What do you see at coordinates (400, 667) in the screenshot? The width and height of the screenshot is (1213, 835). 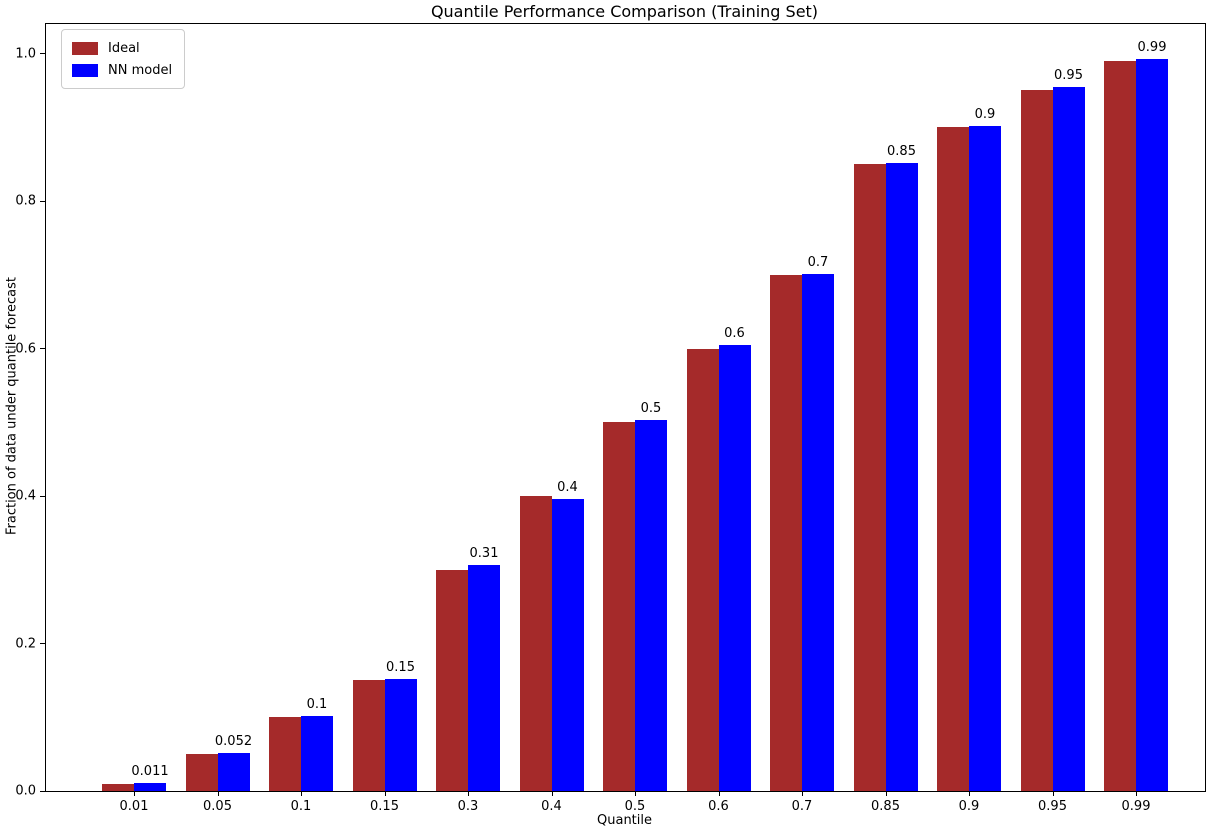 I see `bar-value-label: 0.15` at bounding box center [400, 667].